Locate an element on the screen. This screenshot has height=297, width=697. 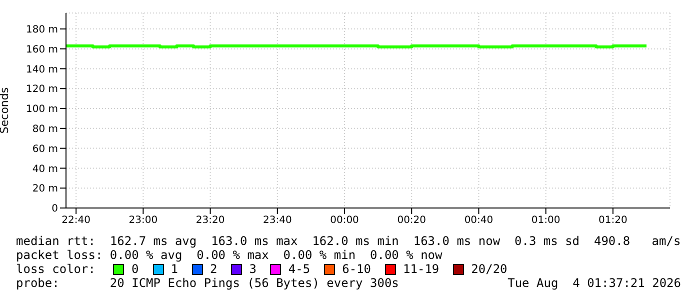
x-tick-label: 23:00 is located at coordinates (143, 220).